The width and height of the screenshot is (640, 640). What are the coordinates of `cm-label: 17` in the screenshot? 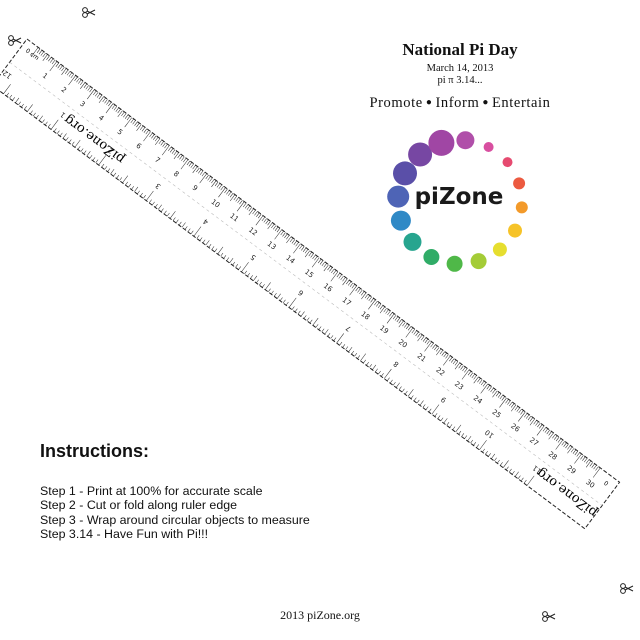 It's located at (347, 302).